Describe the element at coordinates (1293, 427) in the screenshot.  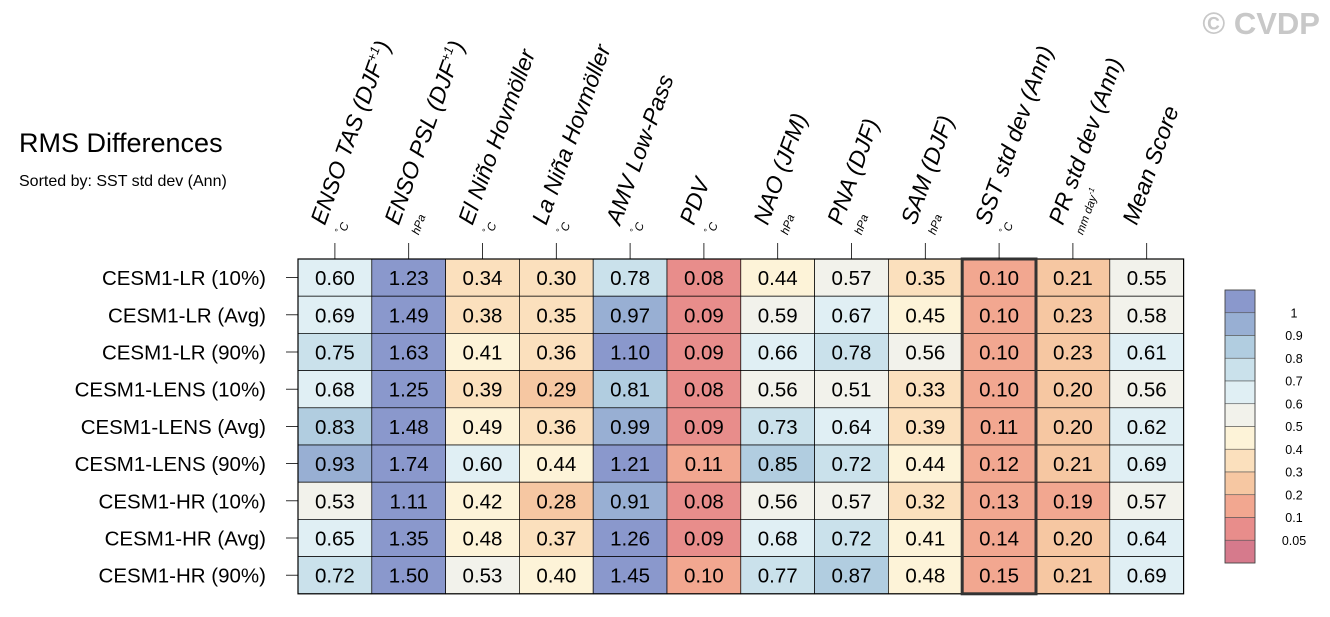
I see `colorbar-tick-label: 0.5` at that location.